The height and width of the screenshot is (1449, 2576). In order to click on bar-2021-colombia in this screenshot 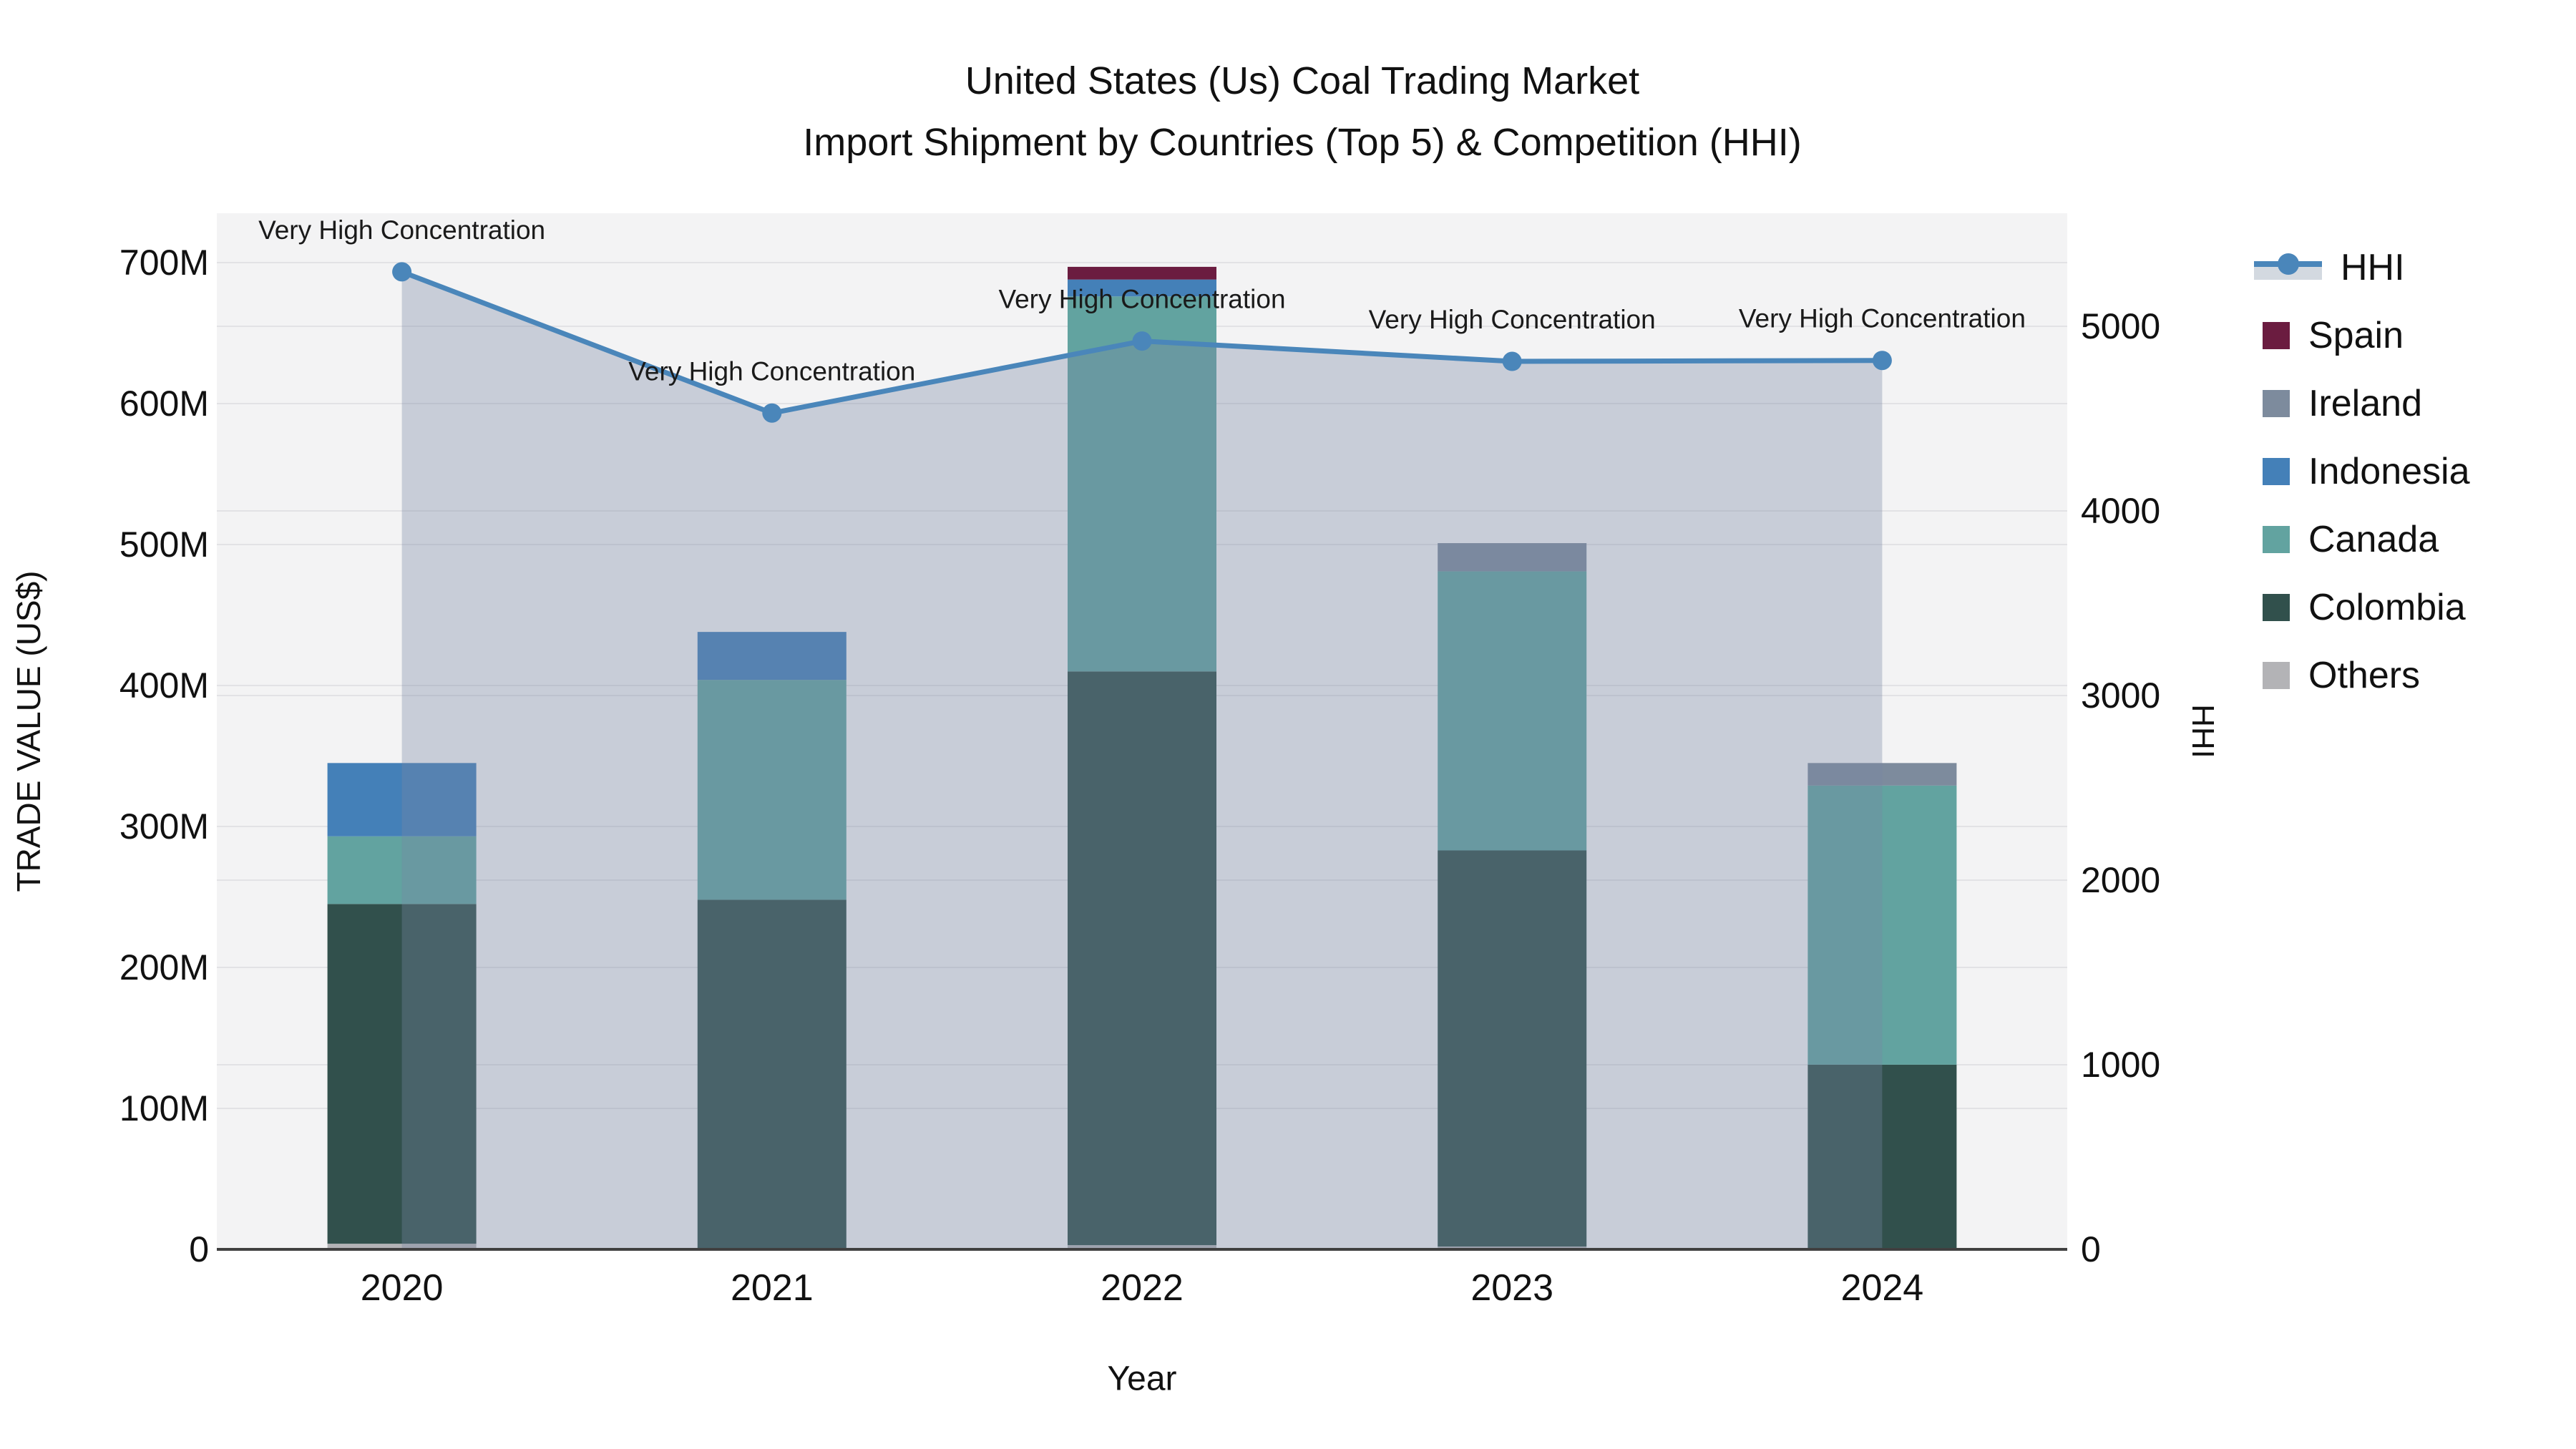, I will do `click(772, 1074)`.